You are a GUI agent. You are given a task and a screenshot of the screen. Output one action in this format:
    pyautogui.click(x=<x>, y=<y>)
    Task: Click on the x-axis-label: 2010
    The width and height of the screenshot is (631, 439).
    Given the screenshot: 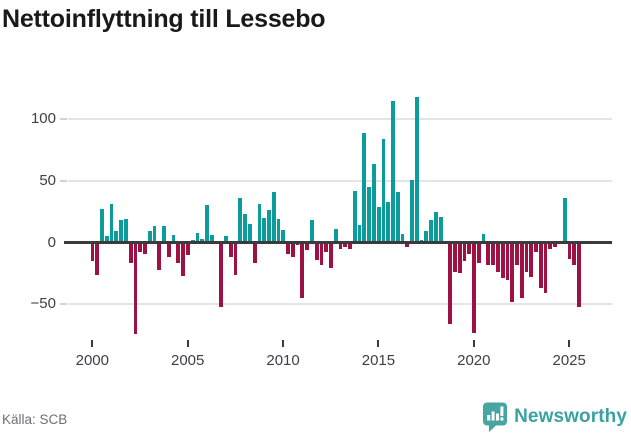 What is the action you would take?
    pyautogui.click(x=283, y=360)
    